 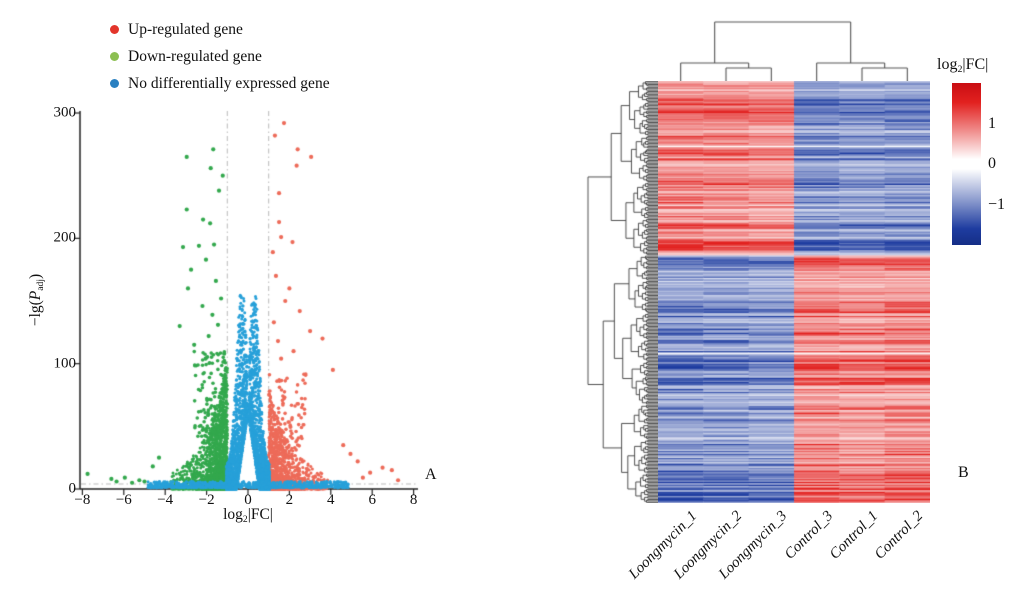 What do you see at coordinates (260, 514) in the screenshot?
I see `x-label-rest: |FC|` at bounding box center [260, 514].